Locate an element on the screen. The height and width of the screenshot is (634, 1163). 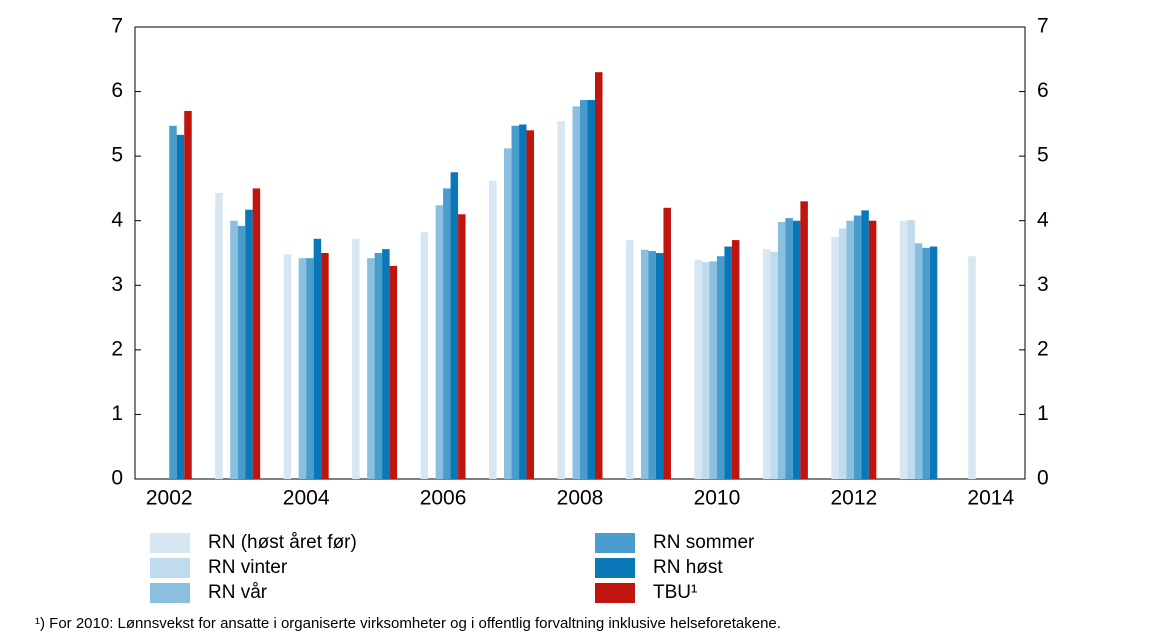
y2-tick-label: 6 is located at coordinates (1043, 90).